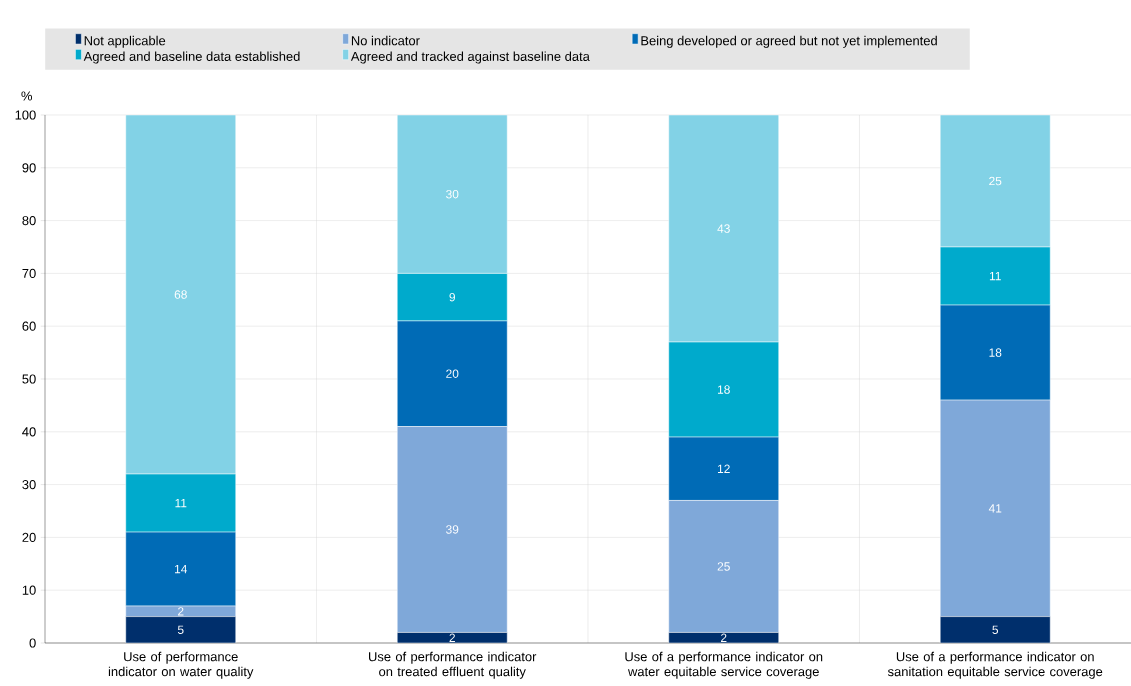 This screenshot has width=1131, height=686. I want to click on y-tick-label: 50, so click(29, 379).